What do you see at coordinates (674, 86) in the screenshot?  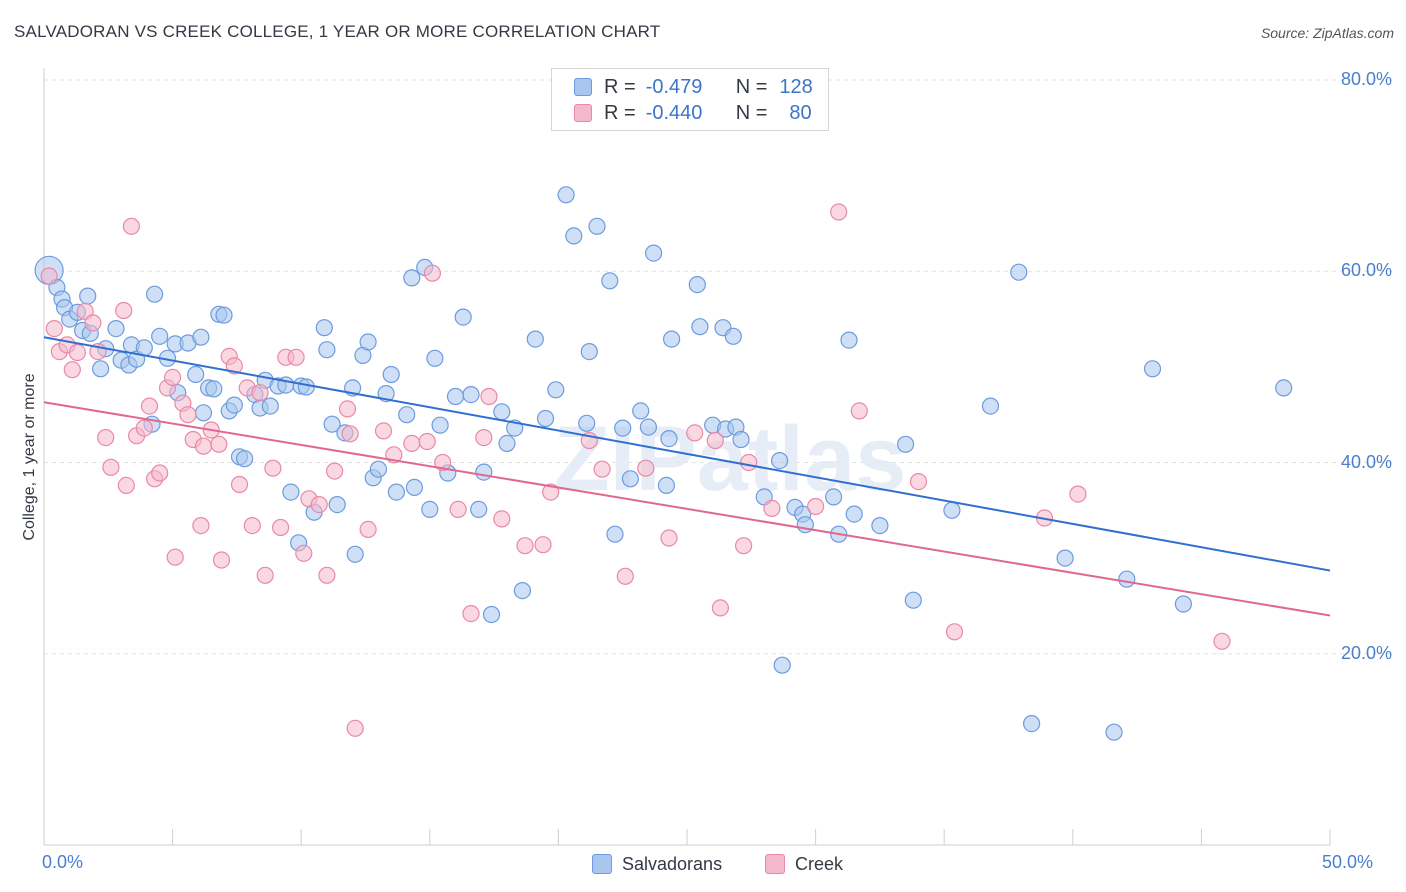 I see `legend-r-value: -0.479` at bounding box center [674, 86].